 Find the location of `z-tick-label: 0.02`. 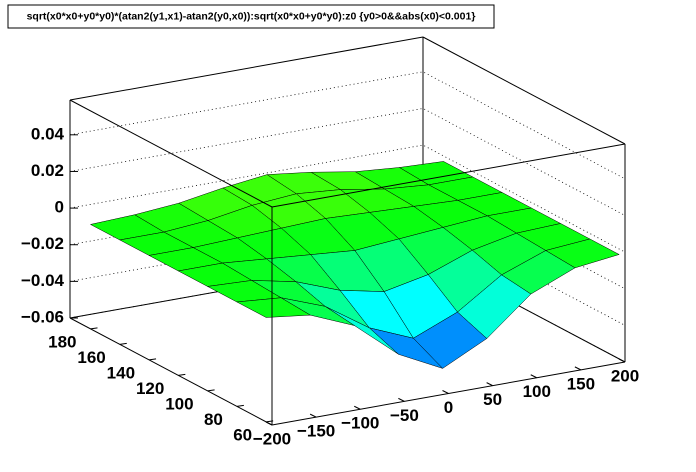

z-tick-label: 0.02 is located at coordinates (47, 170).